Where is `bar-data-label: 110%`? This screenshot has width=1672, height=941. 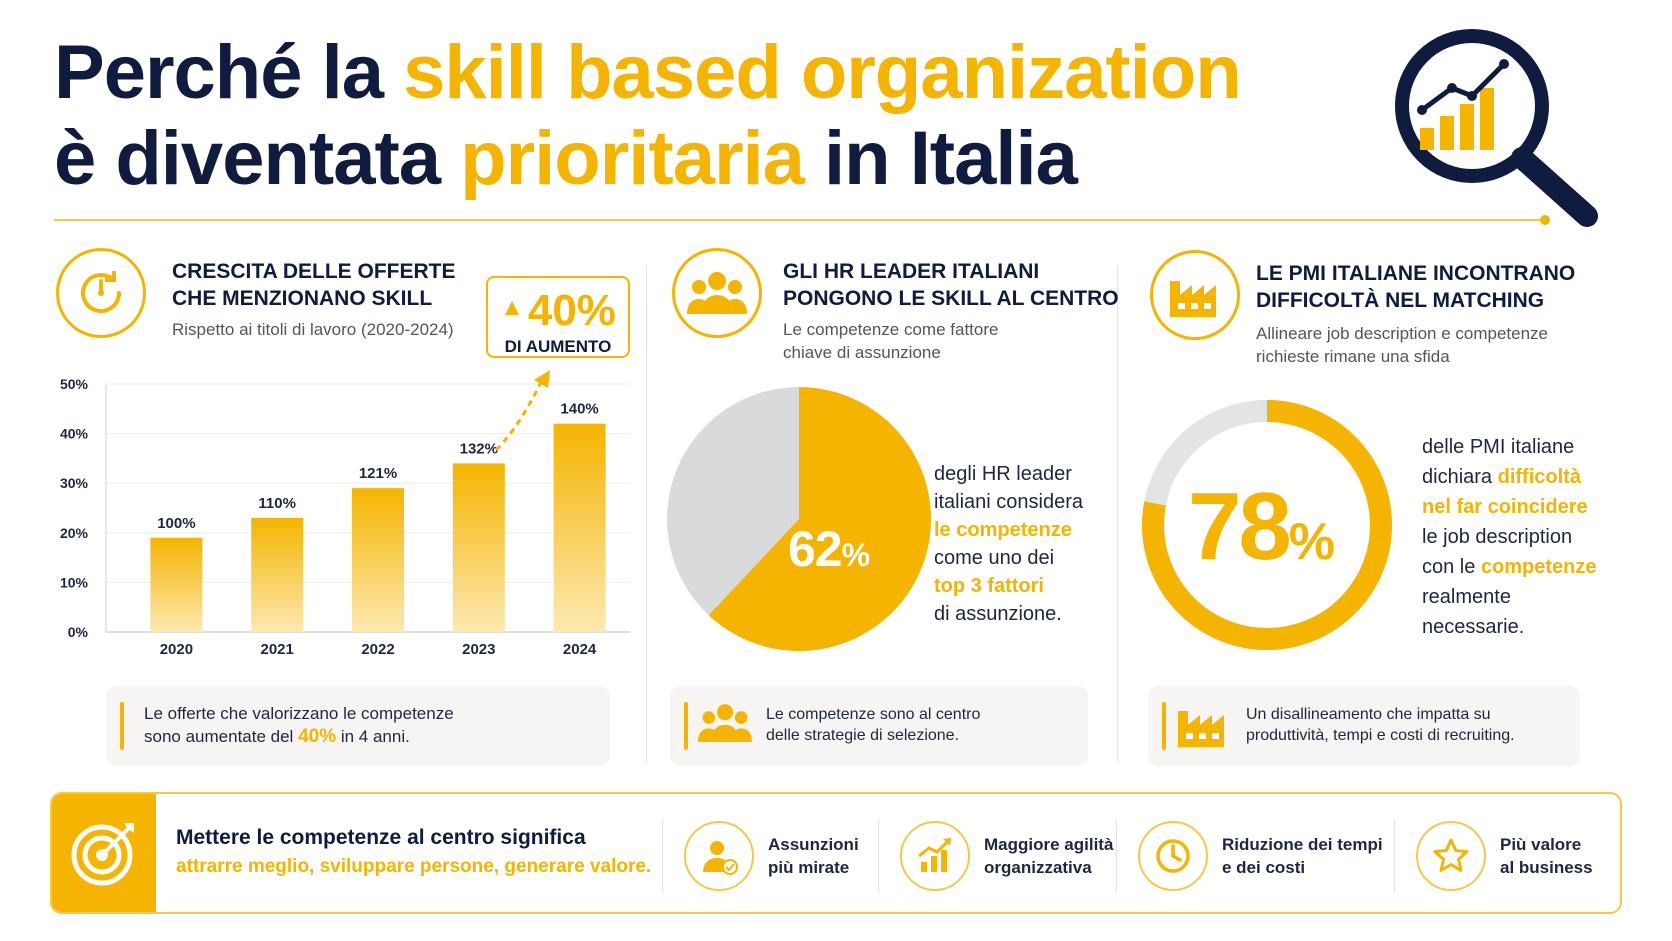
bar-data-label: 110% is located at coordinates (277, 503).